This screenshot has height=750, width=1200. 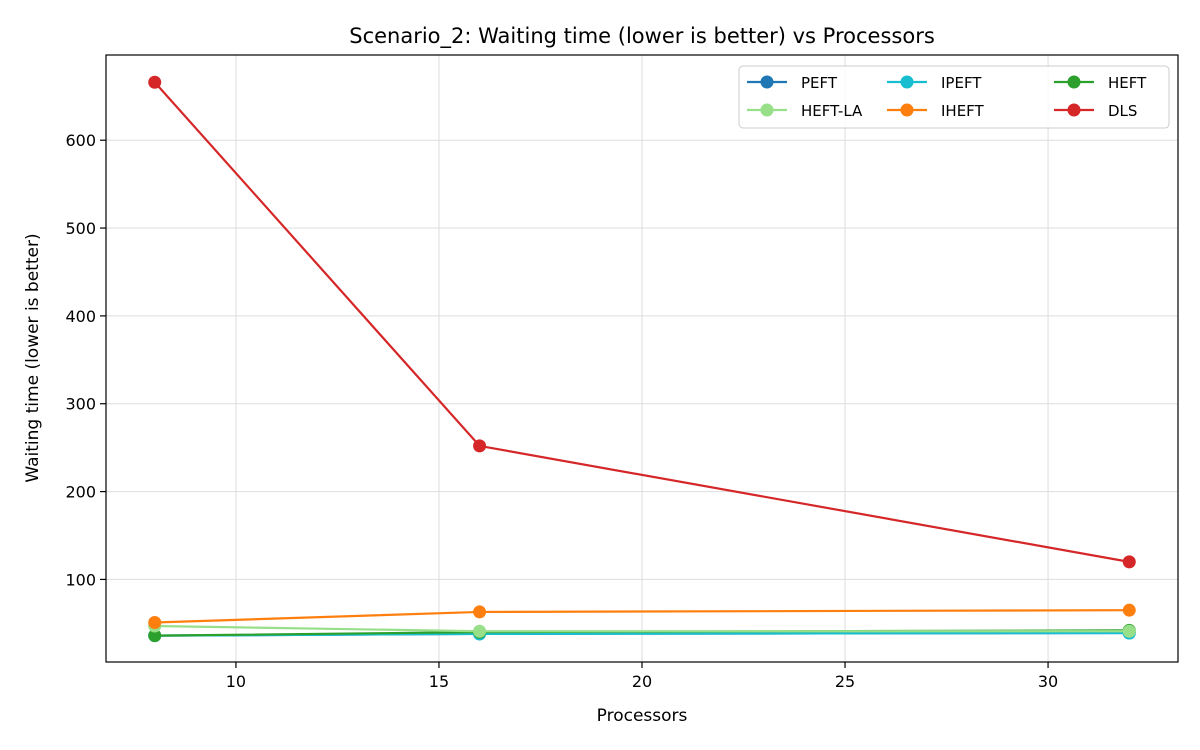 I want to click on y-tick-label: 600, so click(x=80, y=140).